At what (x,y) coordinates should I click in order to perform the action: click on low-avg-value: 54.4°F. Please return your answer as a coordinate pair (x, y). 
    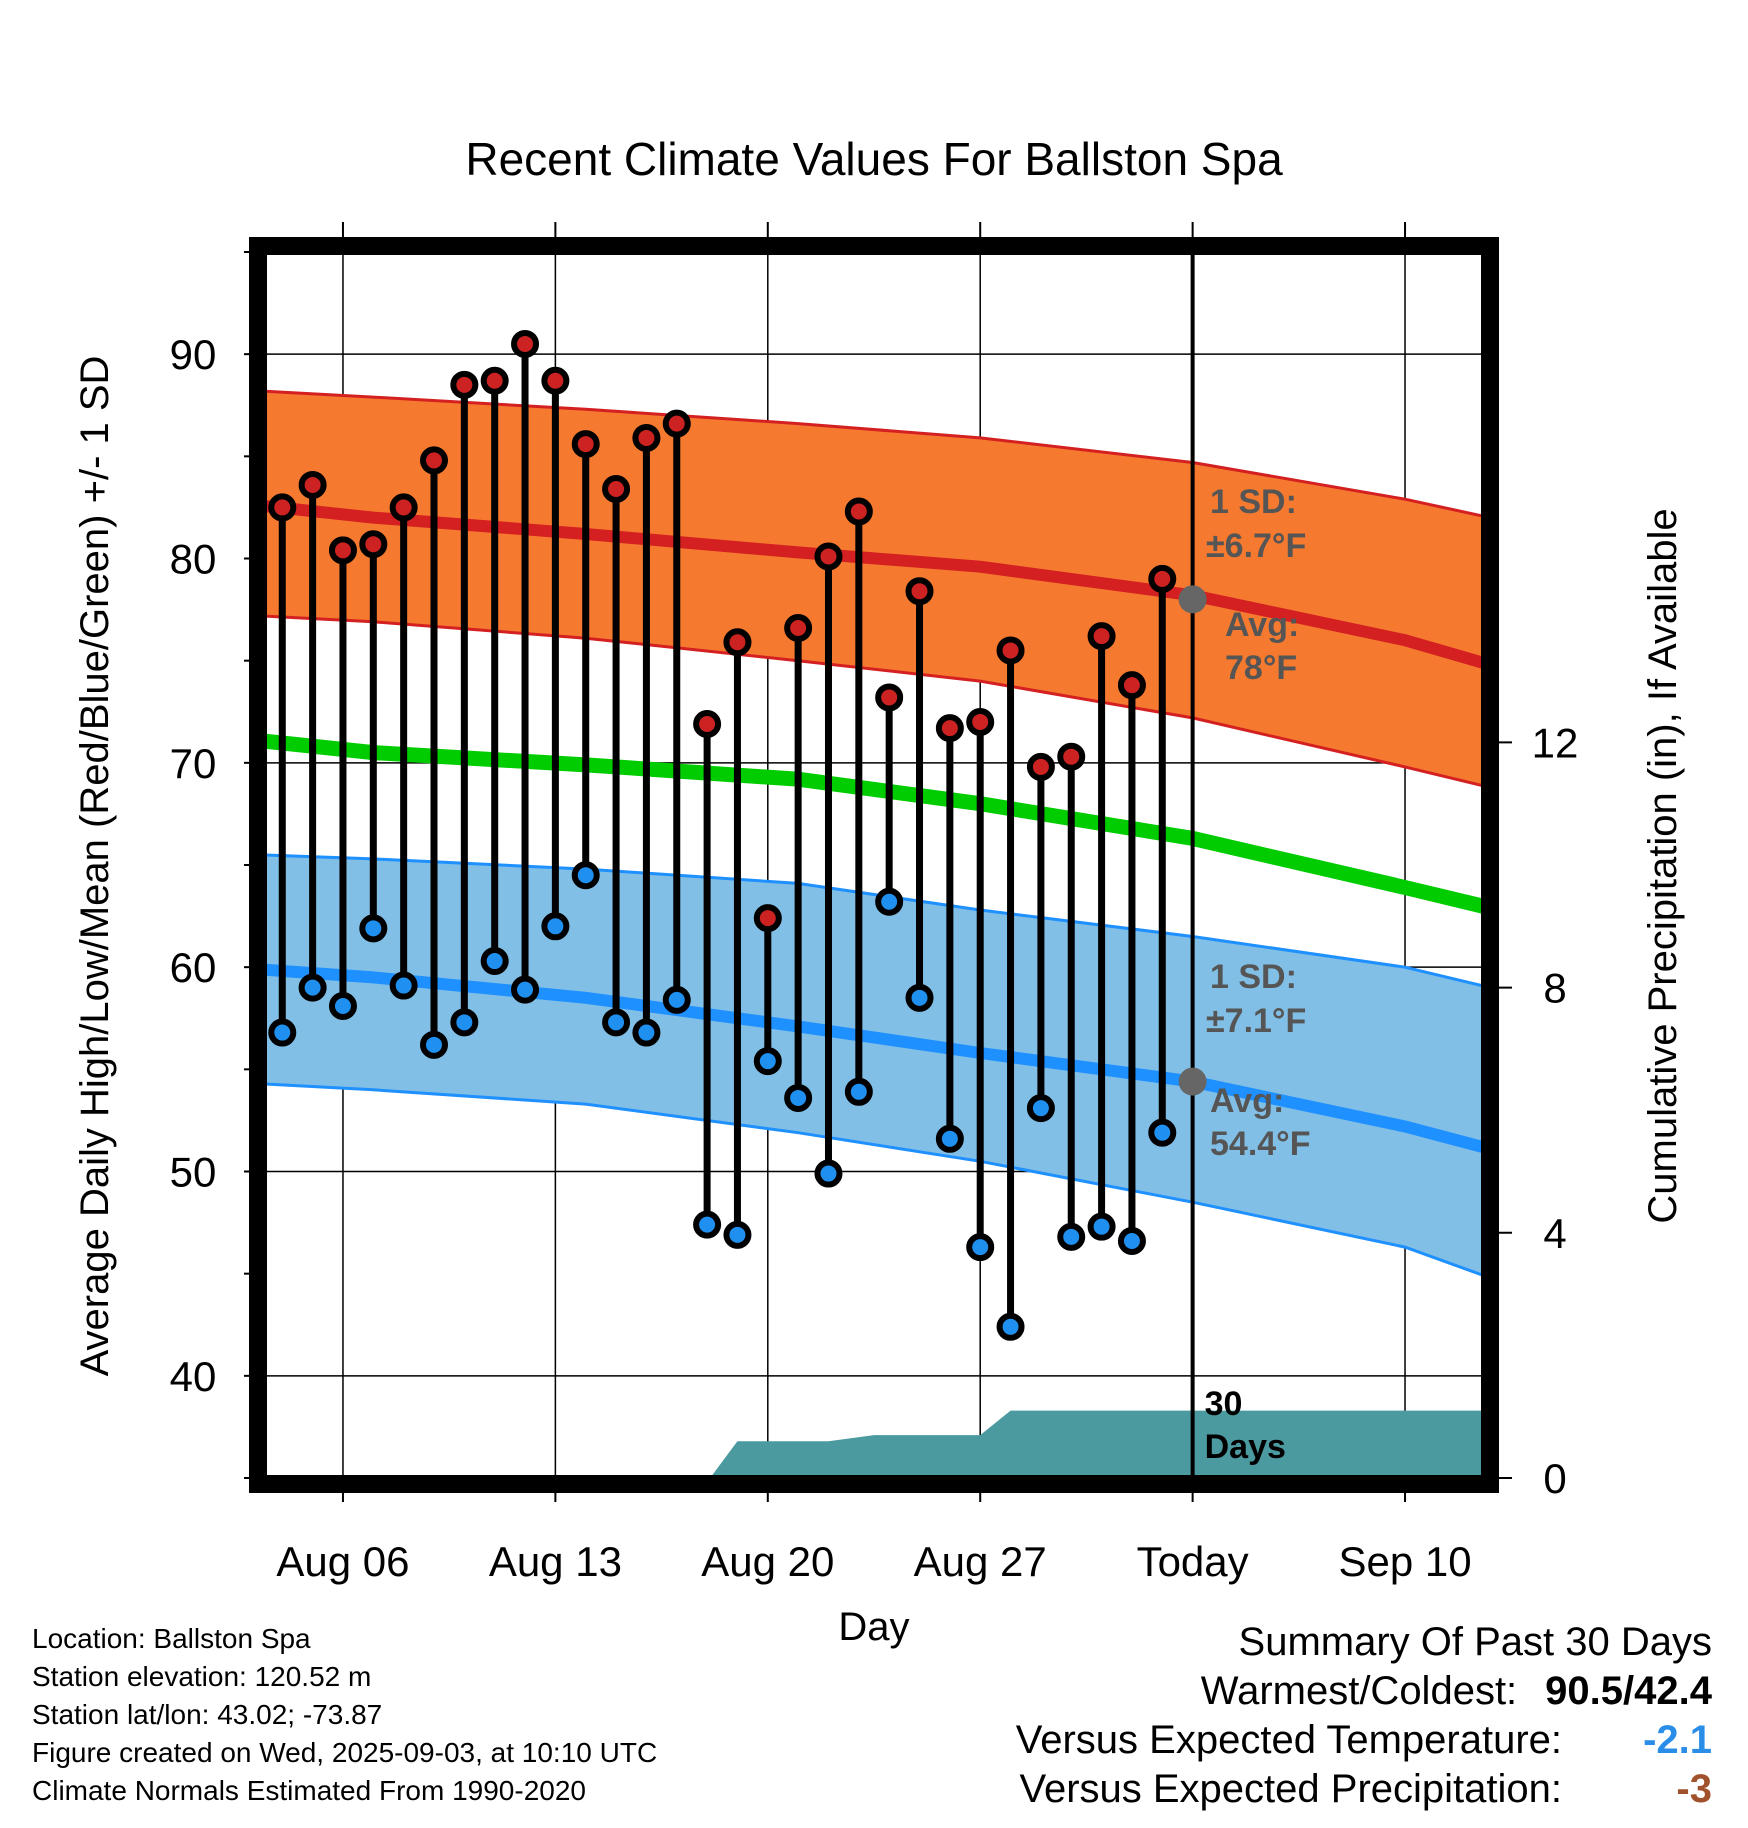
    Looking at the image, I should click on (1260, 1144).